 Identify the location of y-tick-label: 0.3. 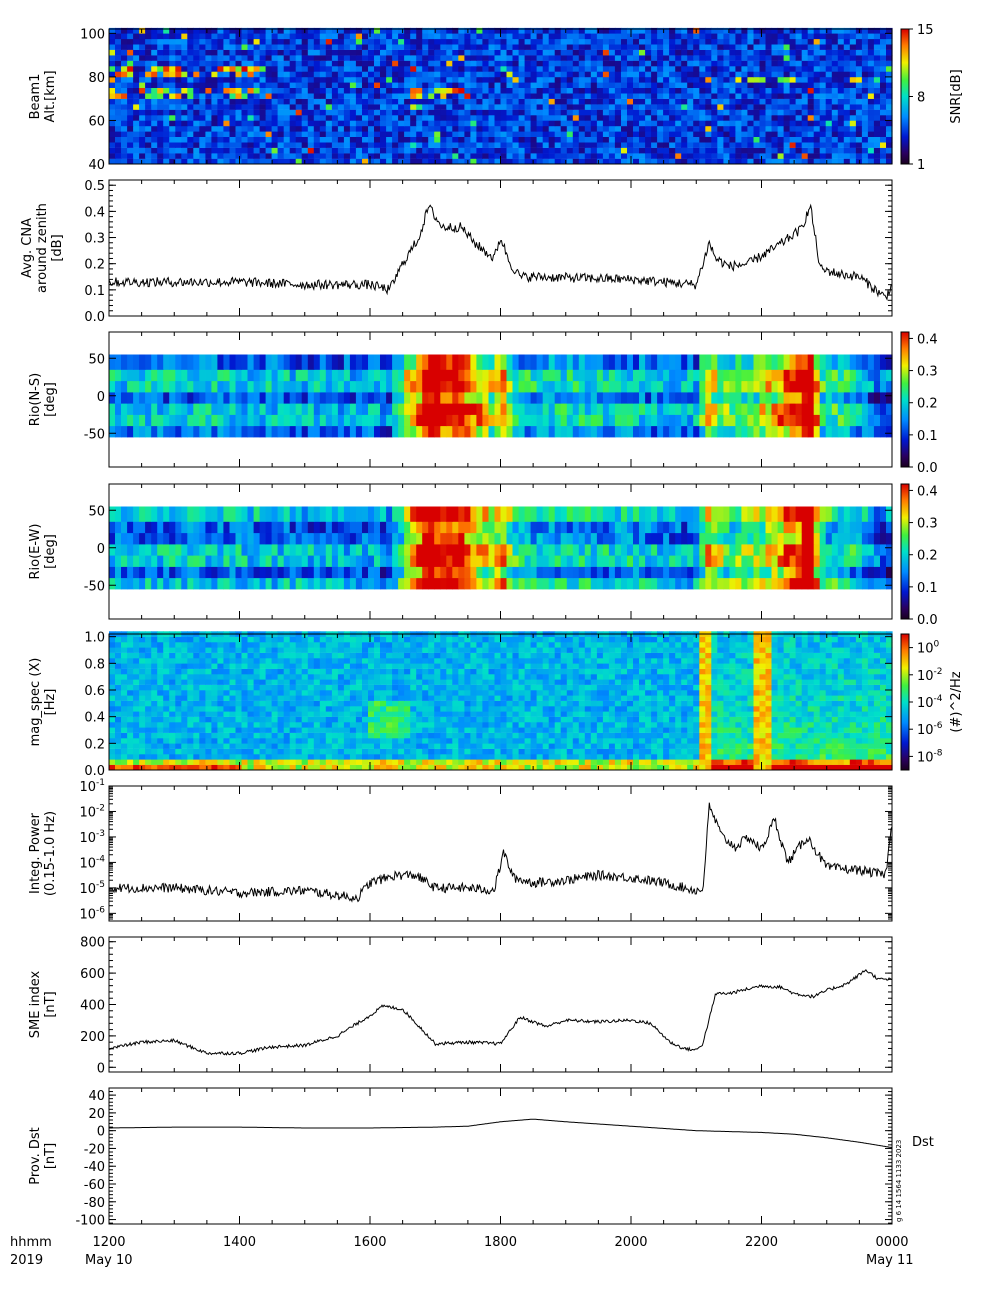
(94, 239).